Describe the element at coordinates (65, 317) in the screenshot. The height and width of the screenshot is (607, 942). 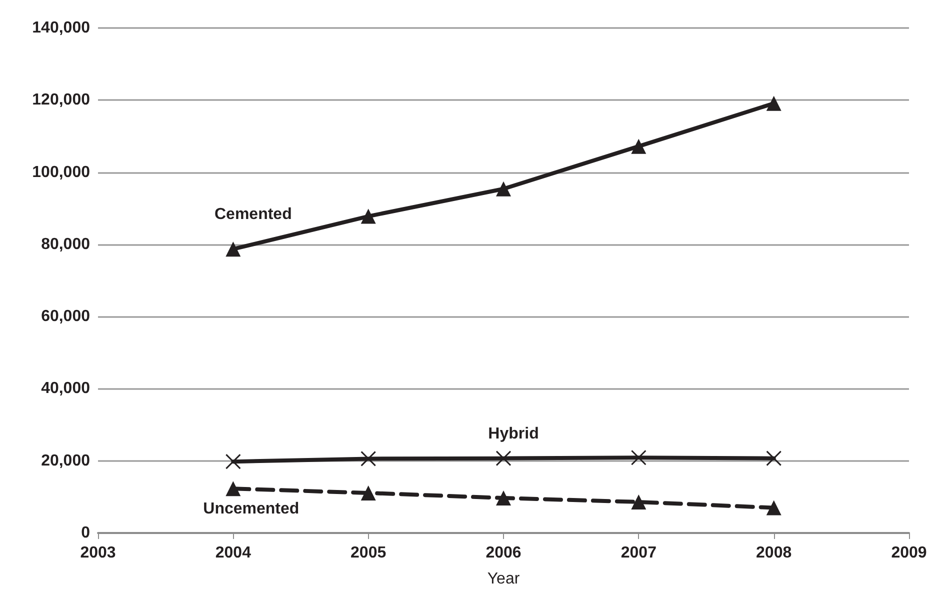
I see `y-tick-label: 60,000` at that location.